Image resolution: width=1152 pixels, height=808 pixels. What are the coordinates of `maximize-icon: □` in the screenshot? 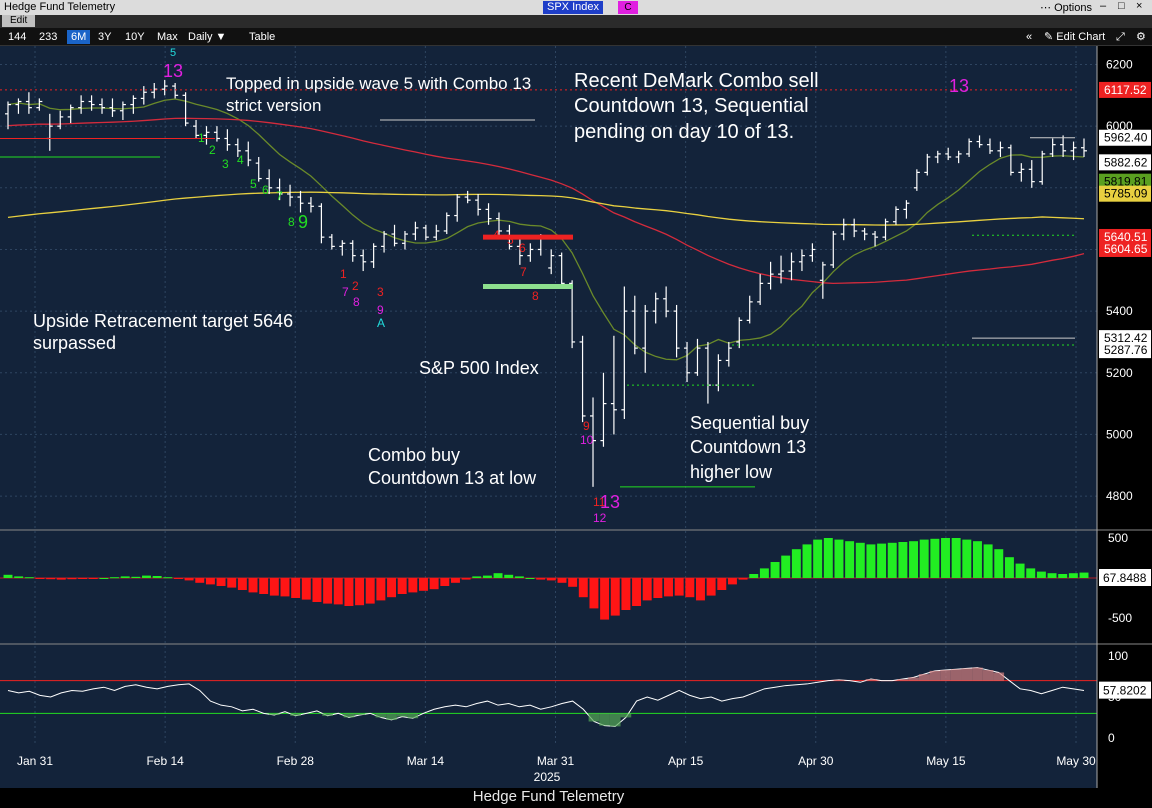 It's located at (1121, 6).